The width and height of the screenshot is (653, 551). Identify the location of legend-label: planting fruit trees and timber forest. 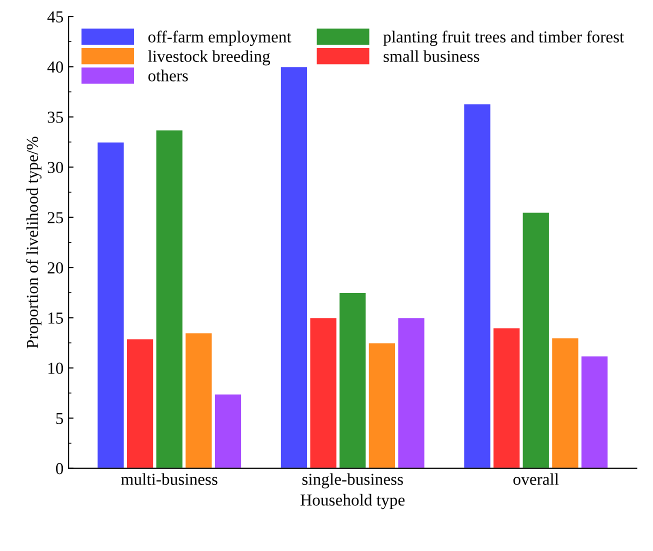
(503, 38).